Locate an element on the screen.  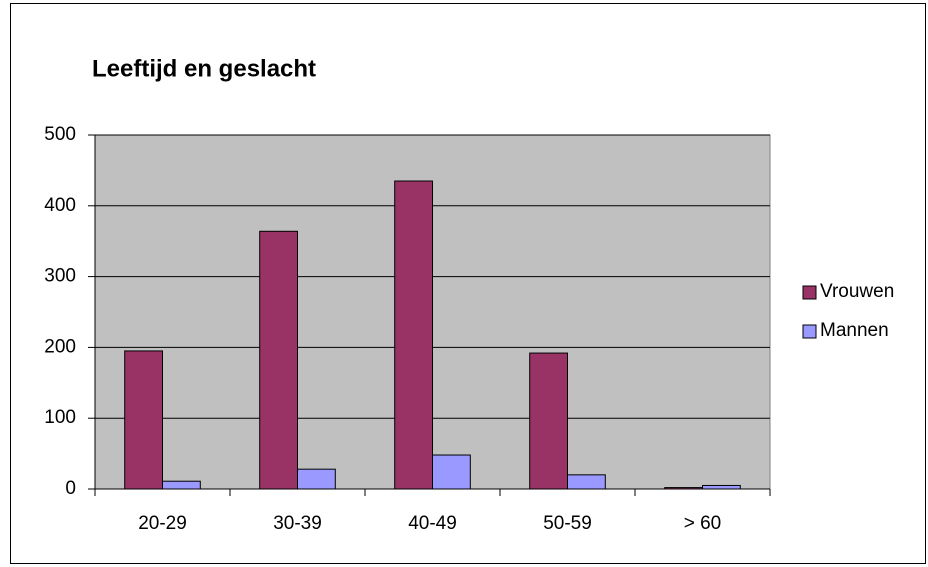
x-tick-label: 50-59 is located at coordinates (567, 523).